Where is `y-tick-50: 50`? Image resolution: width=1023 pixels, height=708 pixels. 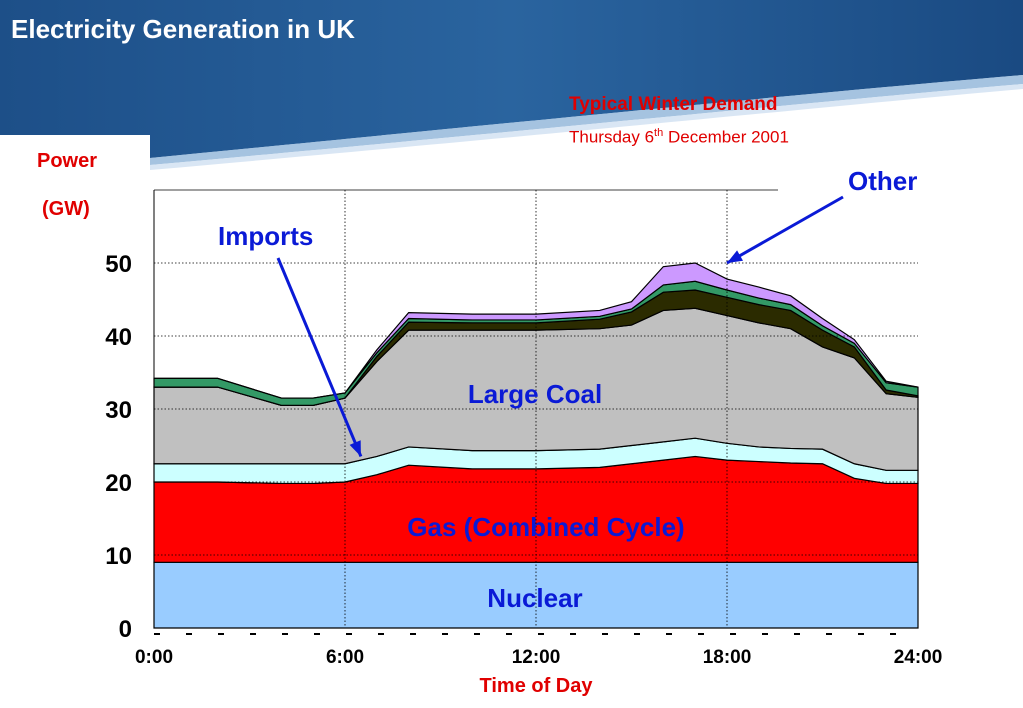
y-tick-50: 50 is located at coordinates (118, 264).